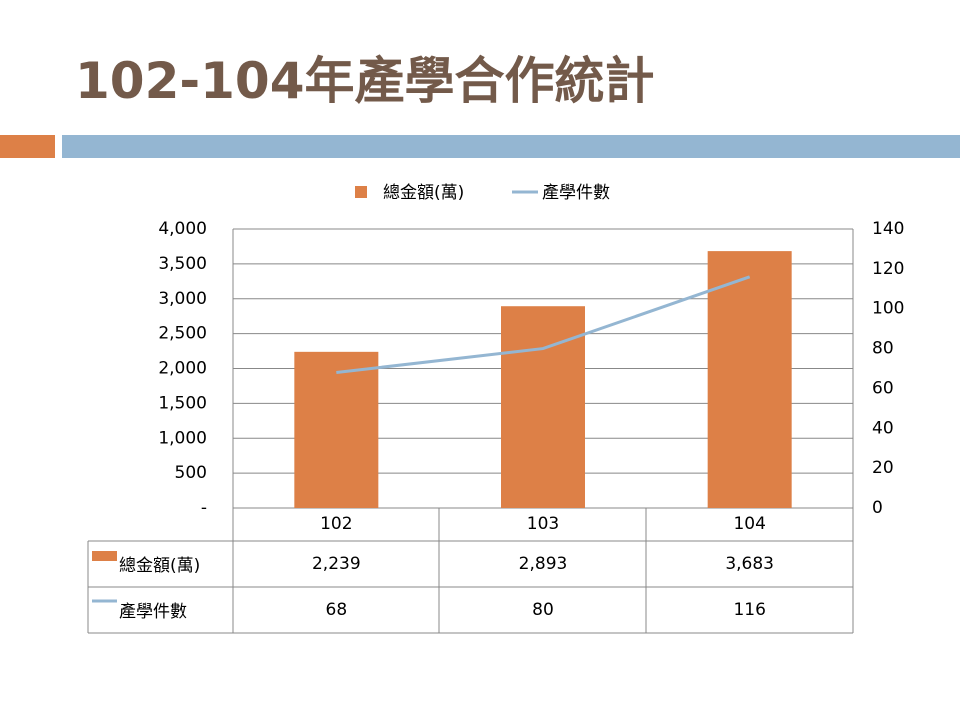 This screenshot has width=960, height=720. Describe the element at coordinates (182, 369) in the screenshot. I see `y-tick-label: 2,000` at that location.